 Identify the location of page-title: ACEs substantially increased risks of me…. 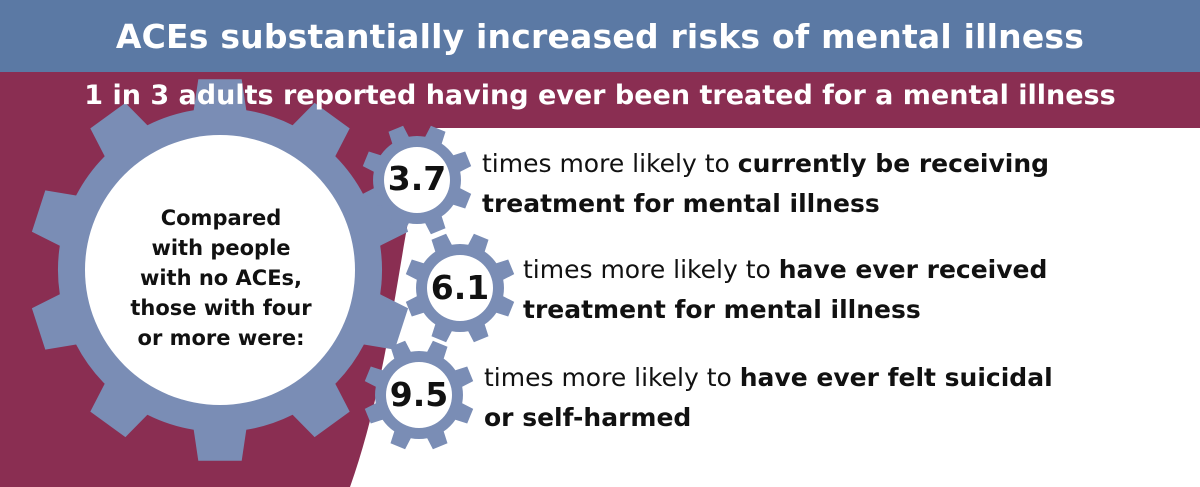
(600, 36).